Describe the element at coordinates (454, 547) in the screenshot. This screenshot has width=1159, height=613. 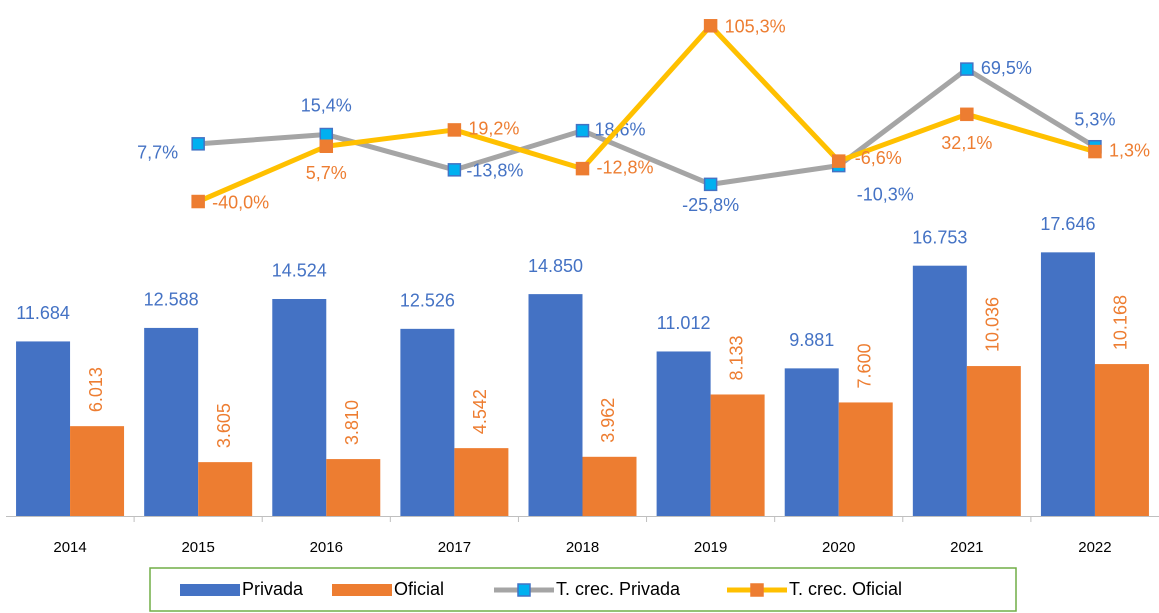
I see `x-tick-label: 2017` at that location.